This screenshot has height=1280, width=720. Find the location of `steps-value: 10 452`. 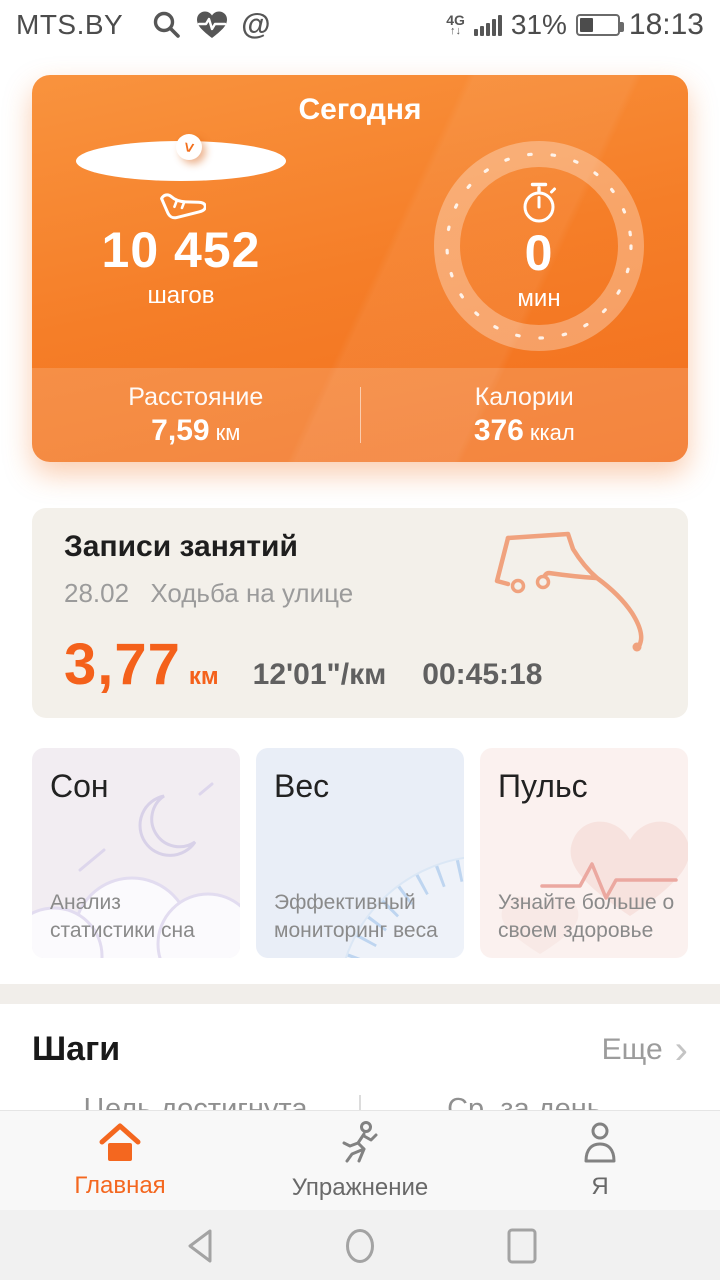

steps-value: 10 452 is located at coordinates (181, 249).